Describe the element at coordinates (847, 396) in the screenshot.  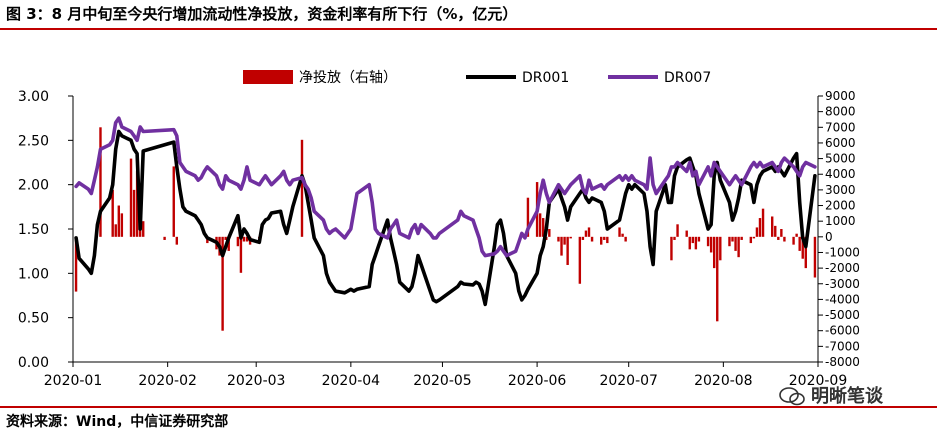
I see `watermark-text: 明晰笔谈` at that location.